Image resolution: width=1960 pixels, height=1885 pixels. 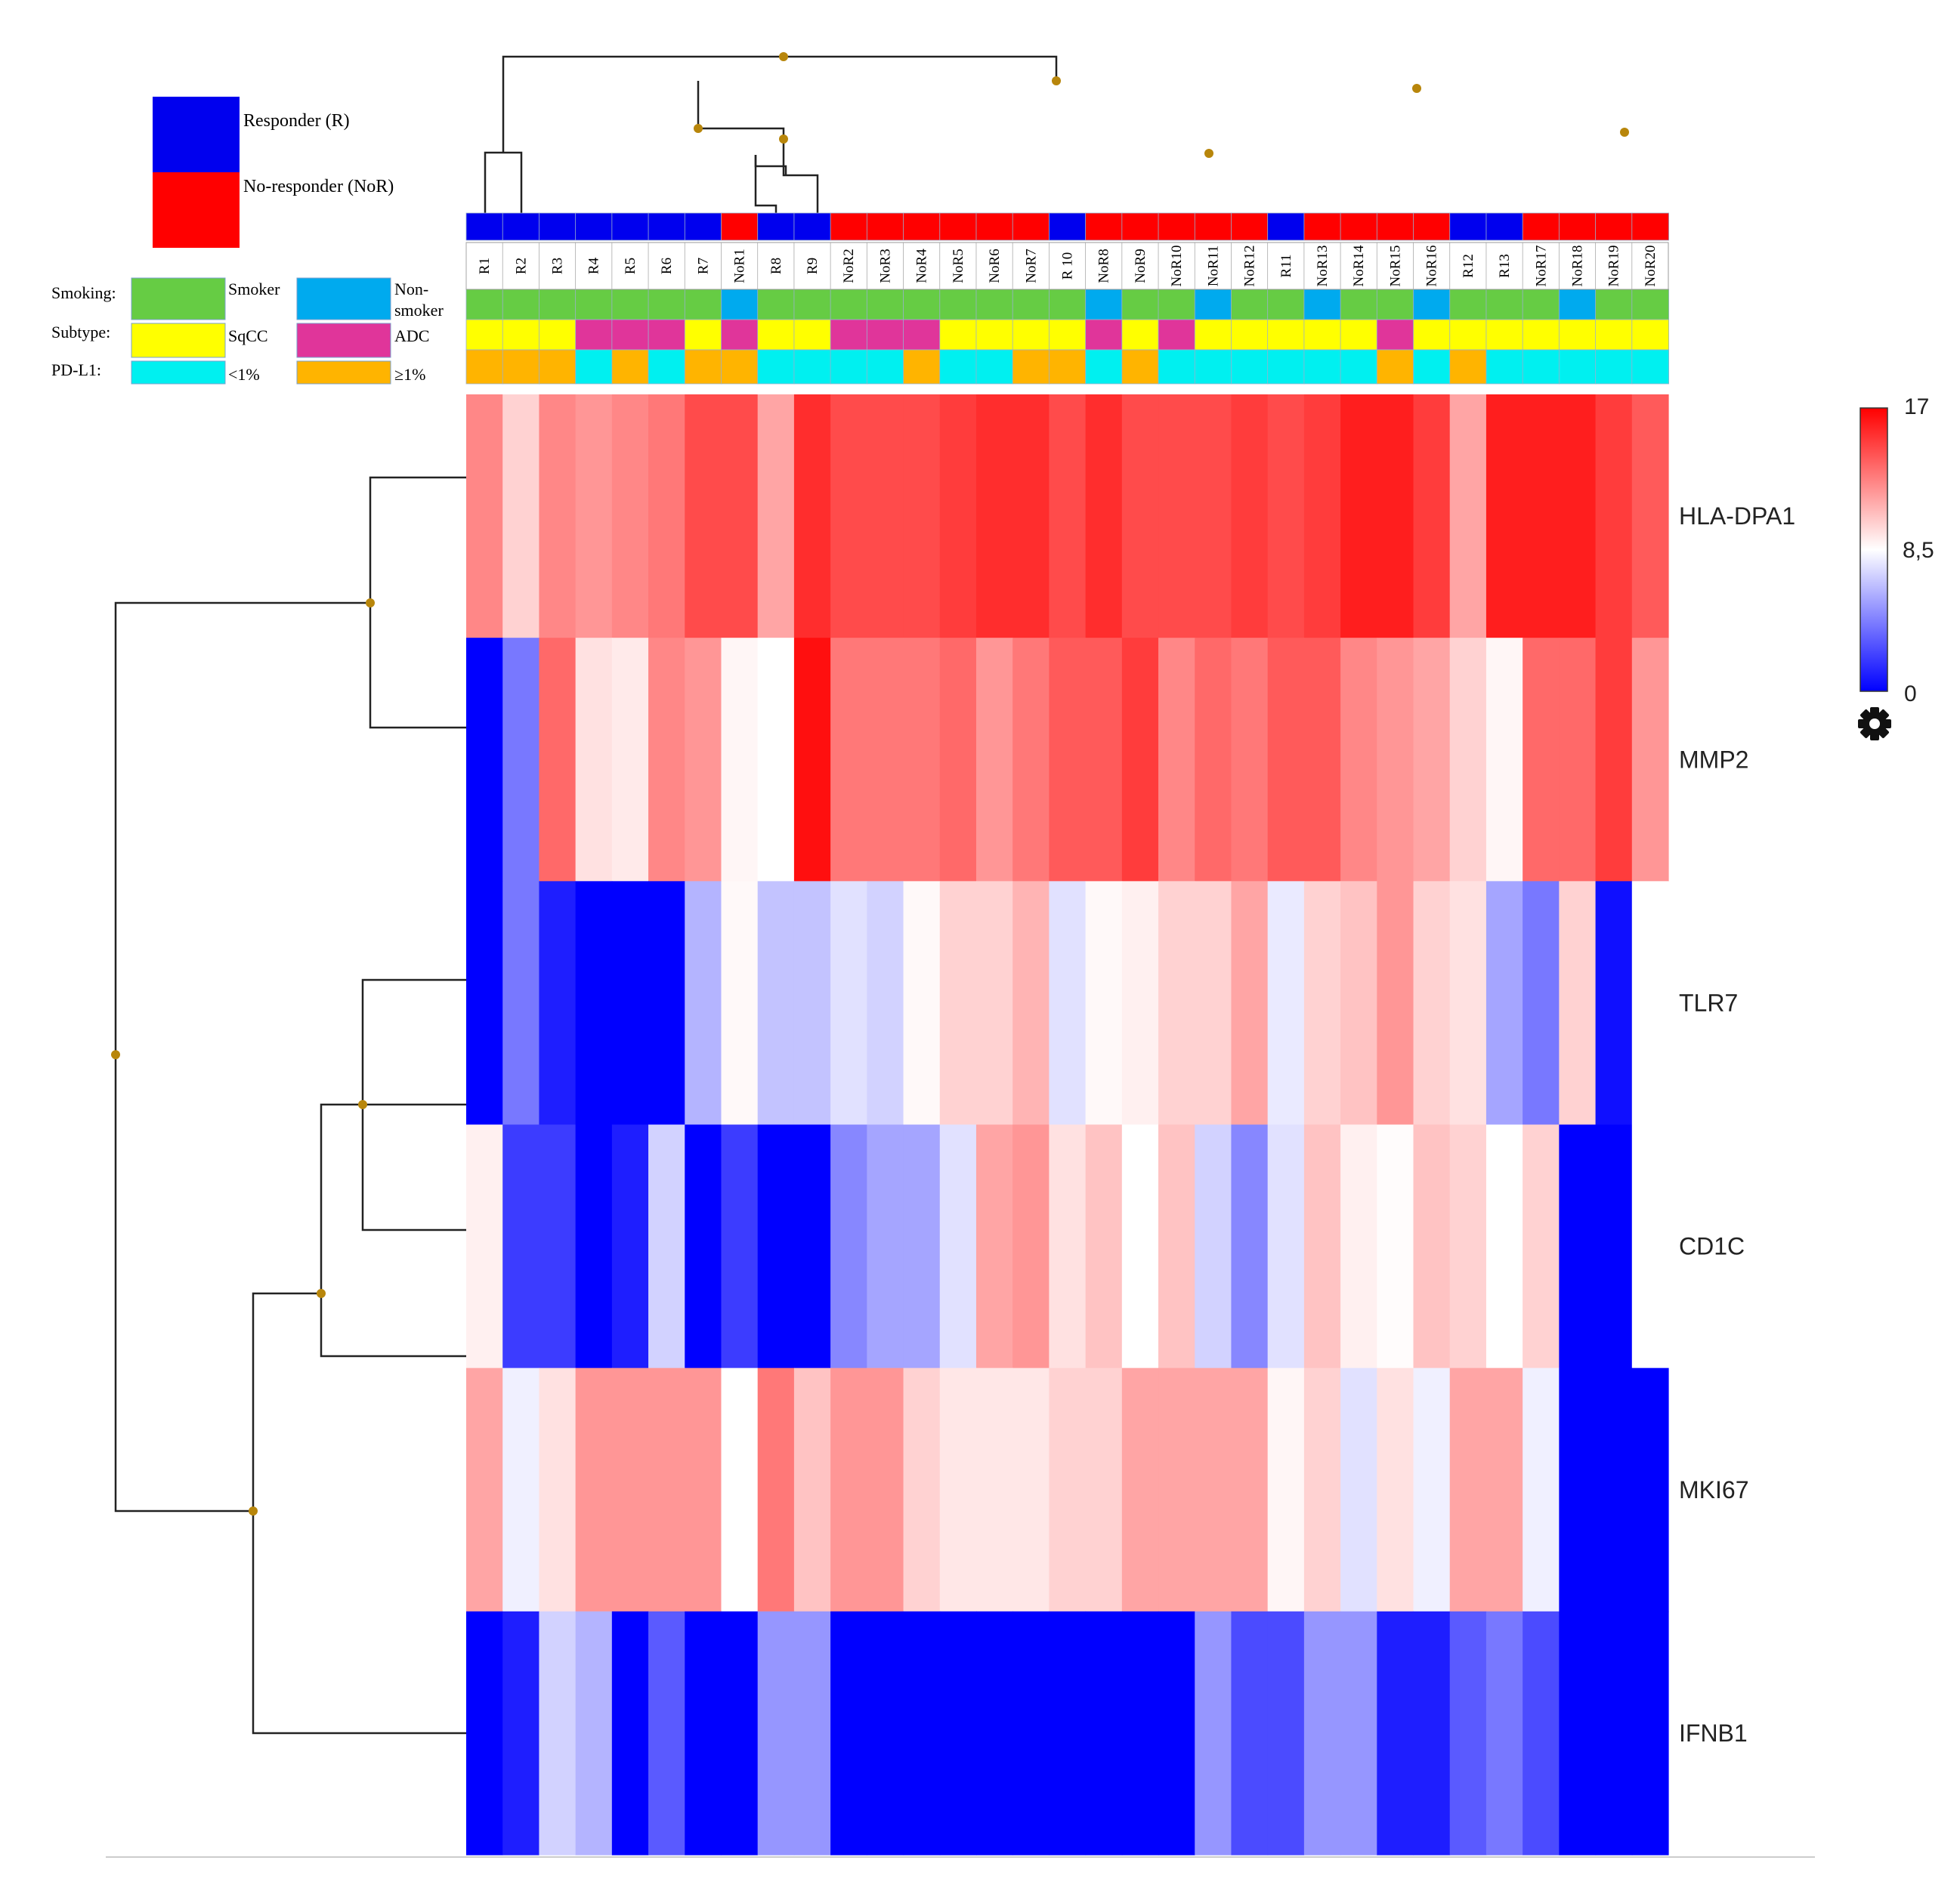 What do you see at coordinates (76, 369) in the screenshot?
I see `legend-pdl1-label: PD-L1:` at bounding box center [76, 369].